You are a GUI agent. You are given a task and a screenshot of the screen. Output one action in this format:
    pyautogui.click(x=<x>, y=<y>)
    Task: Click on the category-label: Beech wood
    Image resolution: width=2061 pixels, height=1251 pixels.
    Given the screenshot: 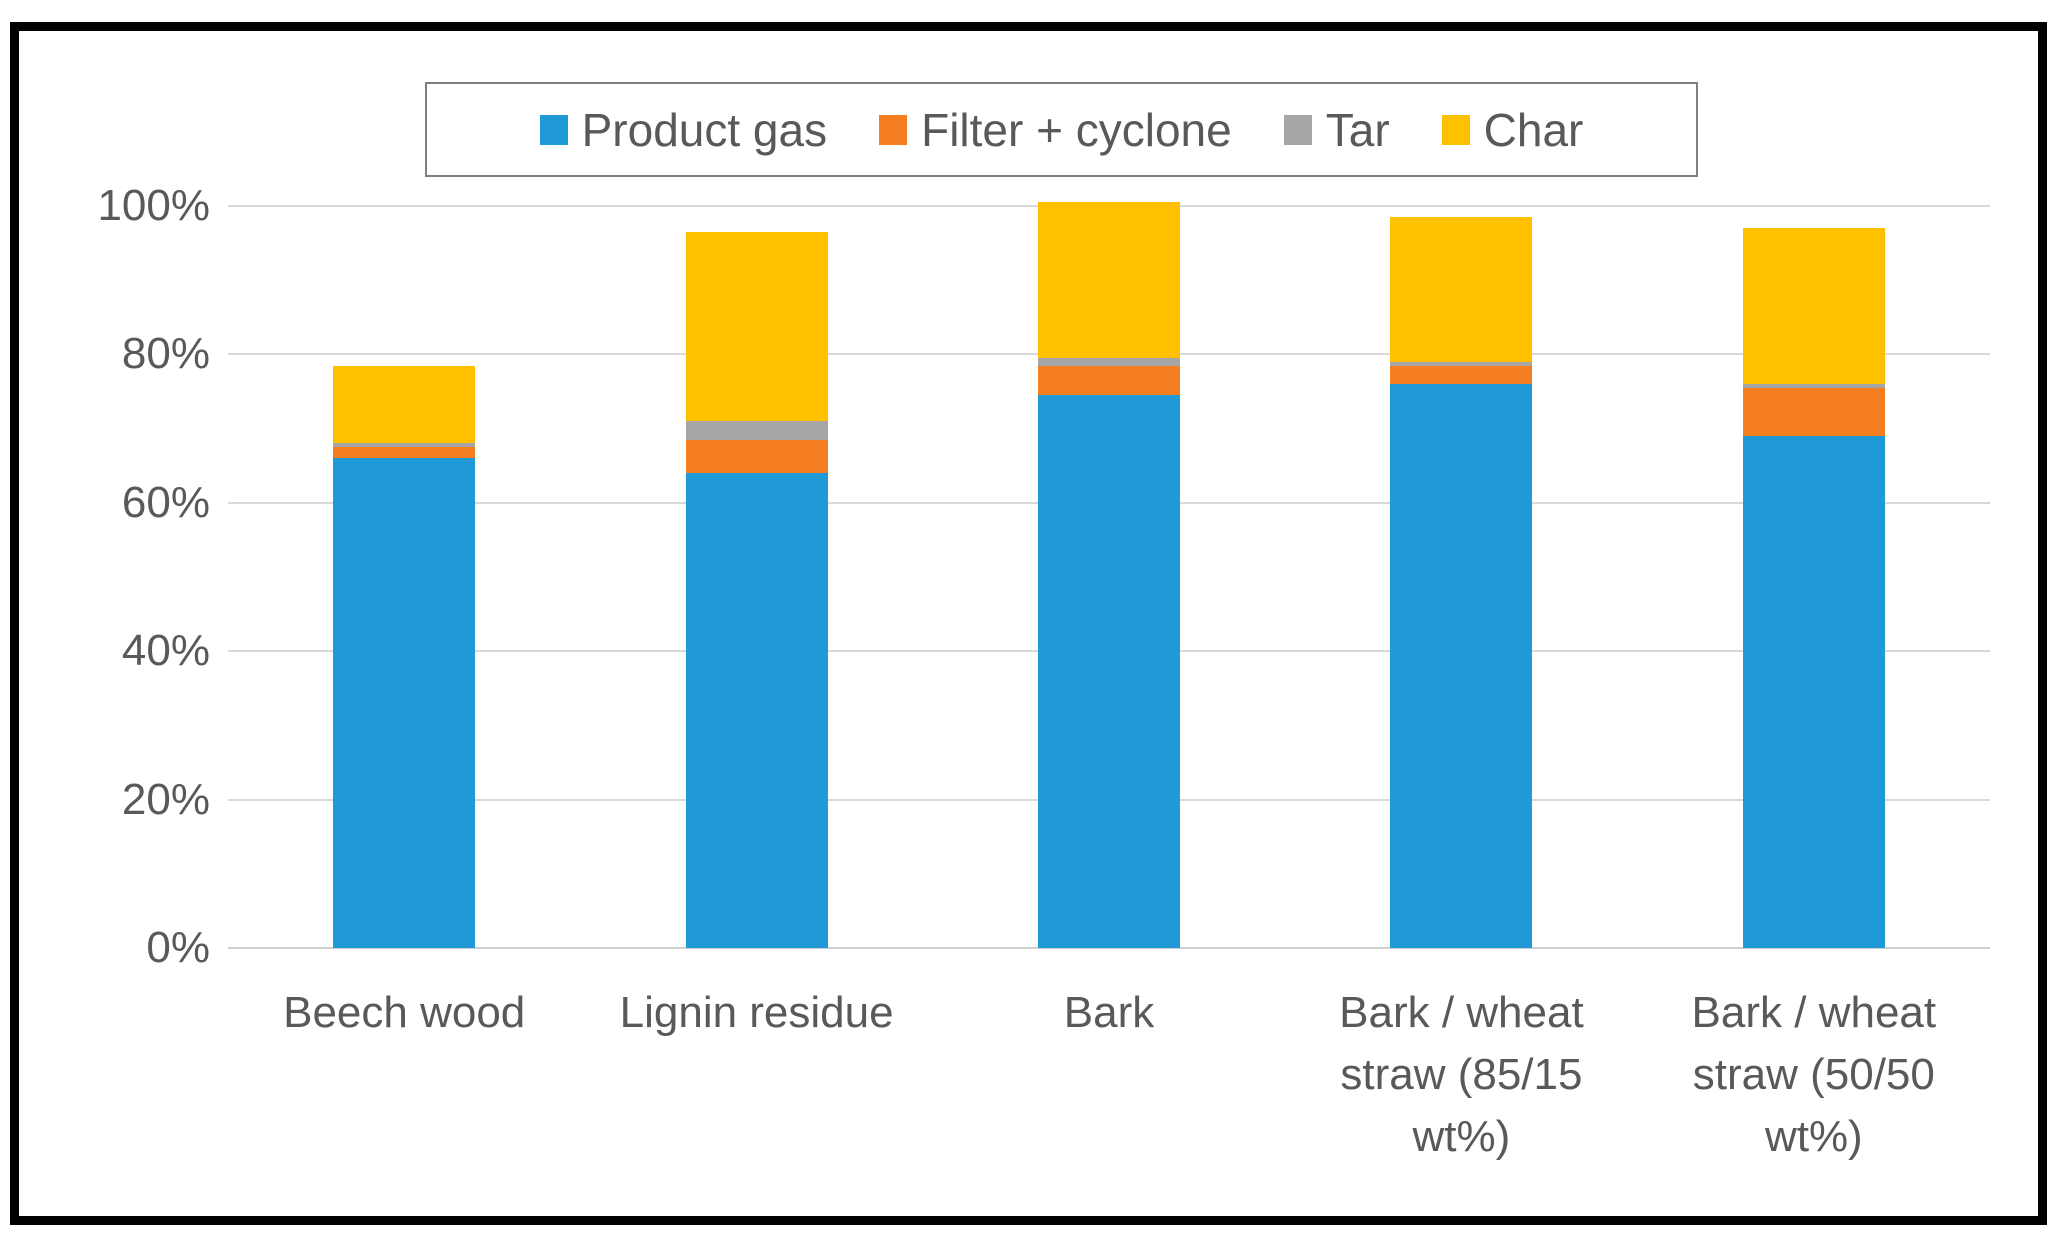 What is the action you would take?
    pyautogui.click(x=404, y=1012)
    